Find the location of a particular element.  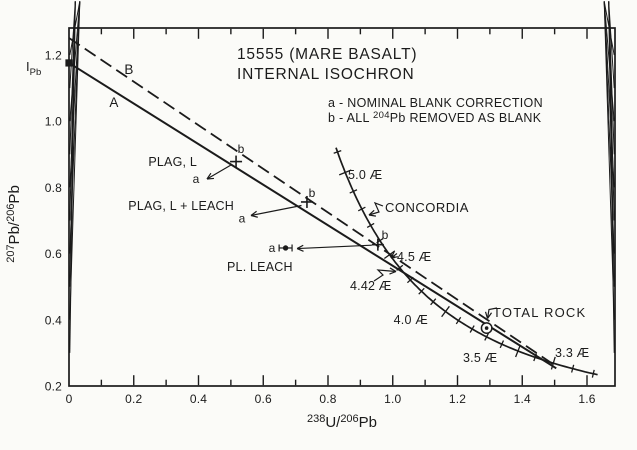

legend-line-b: b - ALL 204Pb REMOVED AS BLANK is located at coordinates (435, 117).